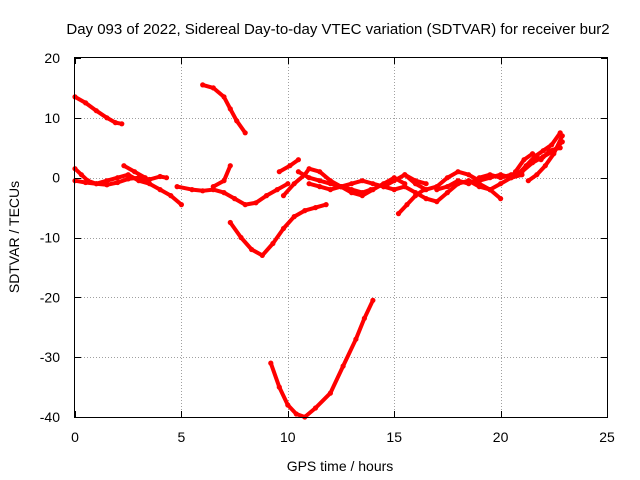 The width and height of the screenshot is (640, 480). What do you see at coordinates (52, 118) in the screenshot?
I see `y-tick-label: 10` at bounding box center [52, 118].